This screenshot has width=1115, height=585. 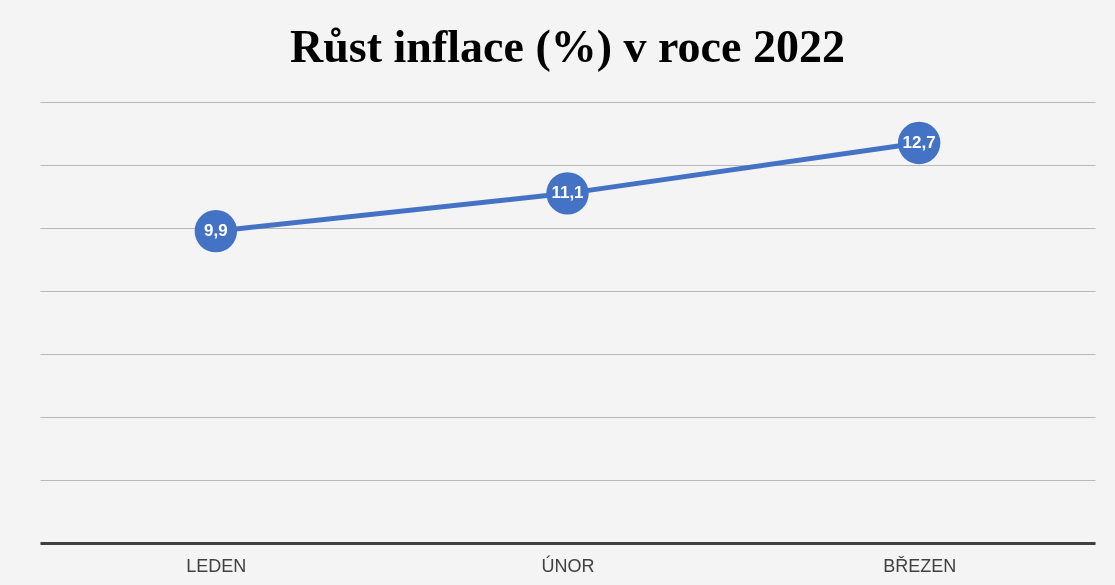 What do you see at coordinates (567, 193) in the screenshot?
I see `data-label: 11,1` at bounding box center [567, 193].